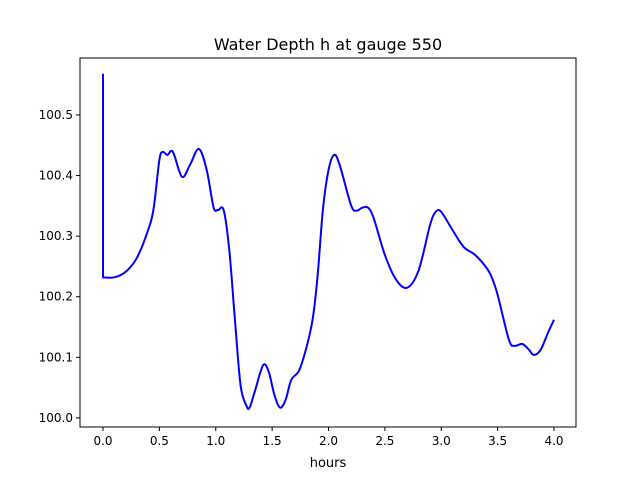  I want to click on y-tick-label: 100.2, so click(56, 297).